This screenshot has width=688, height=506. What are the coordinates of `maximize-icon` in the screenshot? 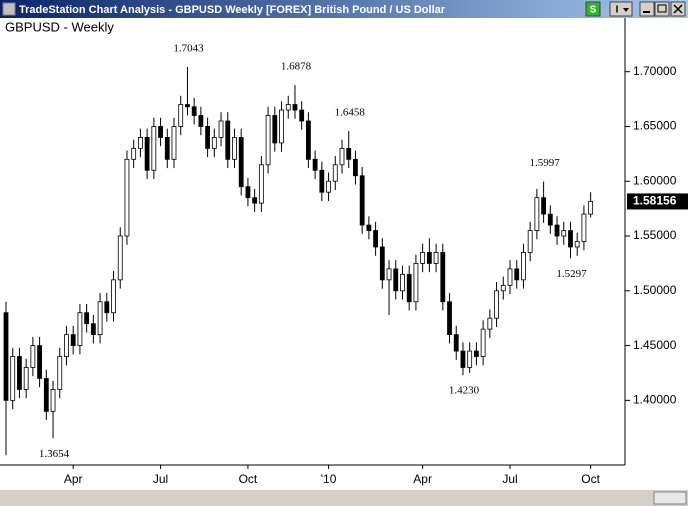 It's located at (662, 8).